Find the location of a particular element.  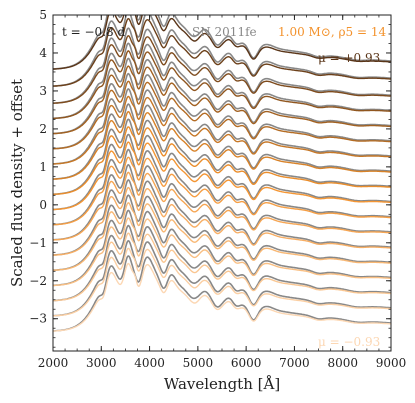

y-tick-label: −1 is located at coordinates (38, 243).